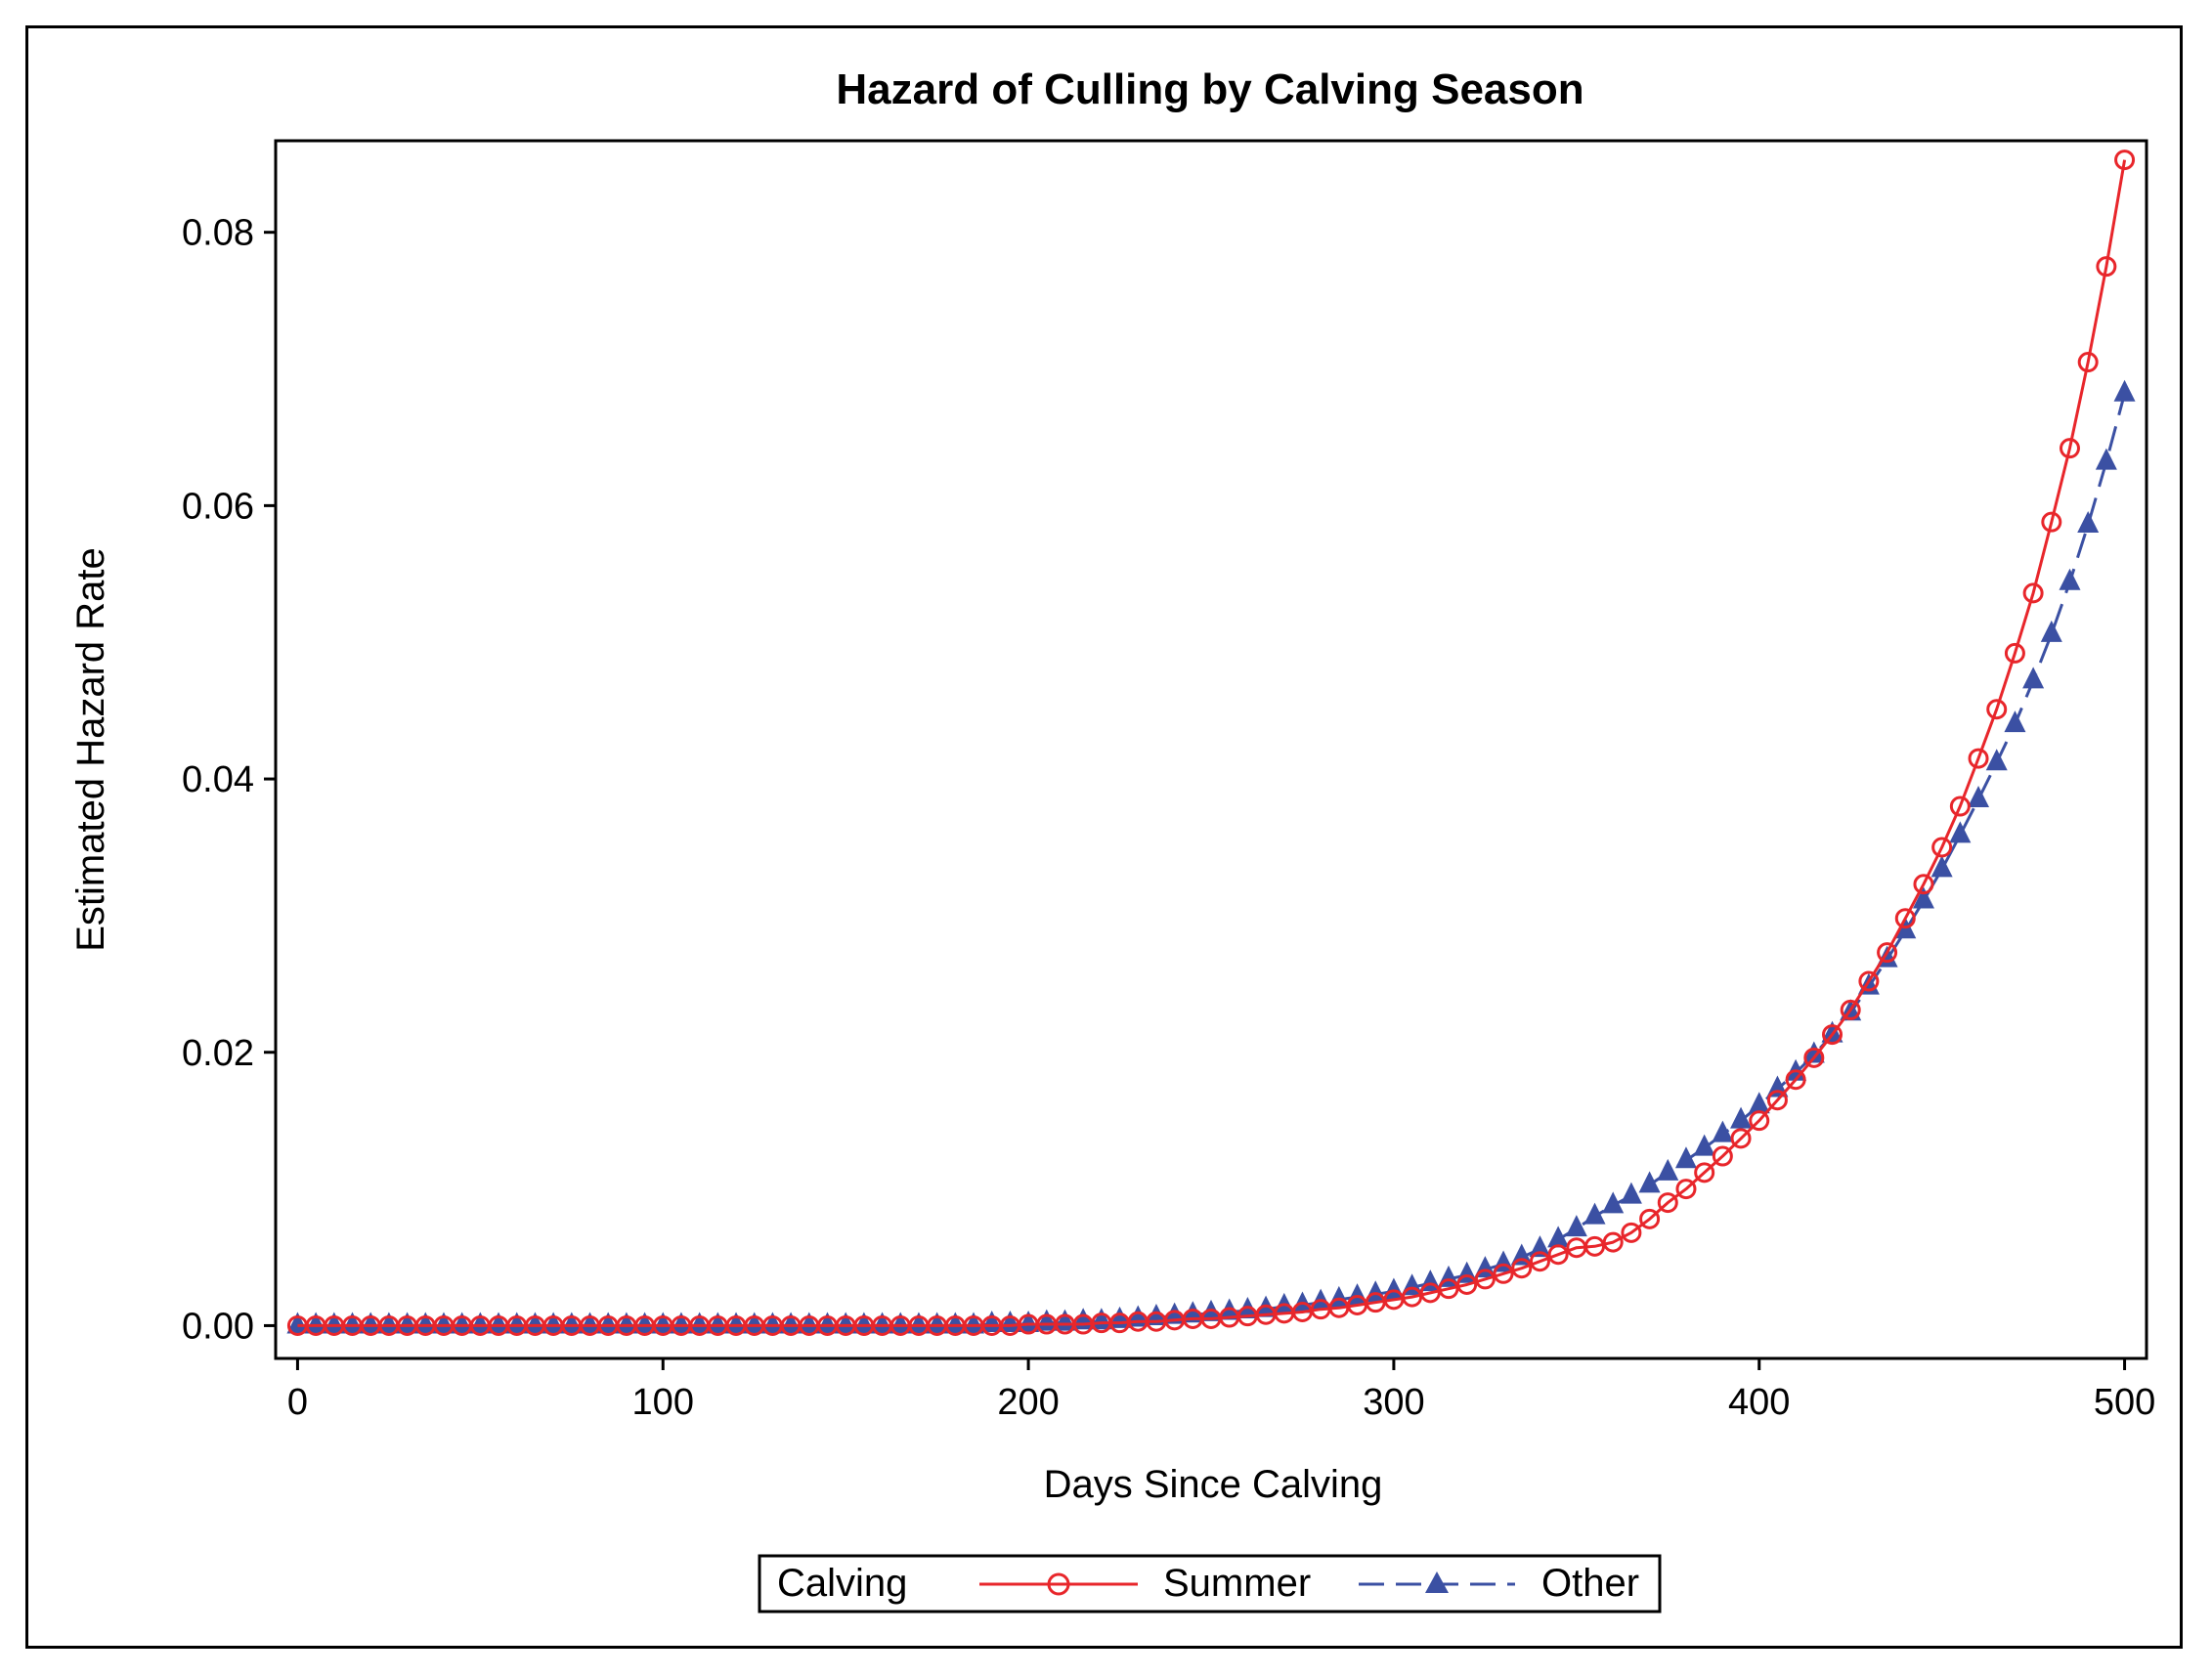  Describe the element at coordinates (297, 1402) in the screenshot. I see `x-tick-label: 0` at that location.